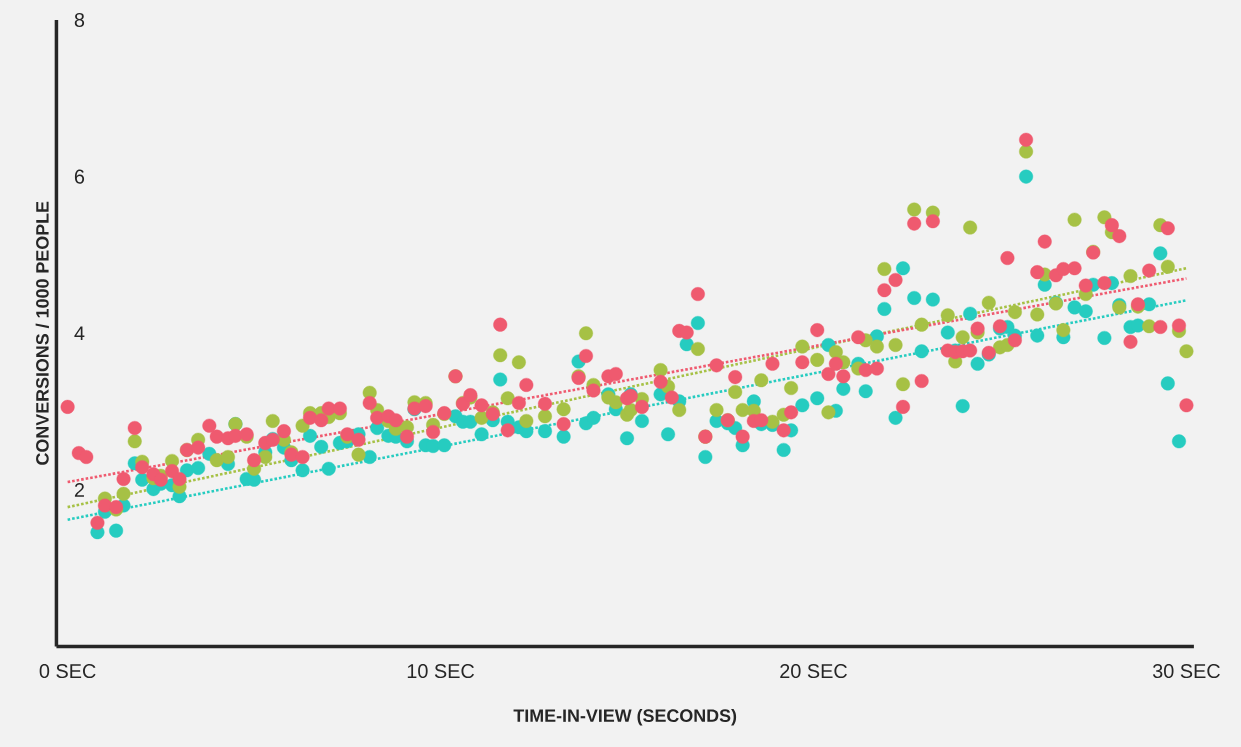  I want to click on x-tick-label: 20 SEC, so click(813, 670).